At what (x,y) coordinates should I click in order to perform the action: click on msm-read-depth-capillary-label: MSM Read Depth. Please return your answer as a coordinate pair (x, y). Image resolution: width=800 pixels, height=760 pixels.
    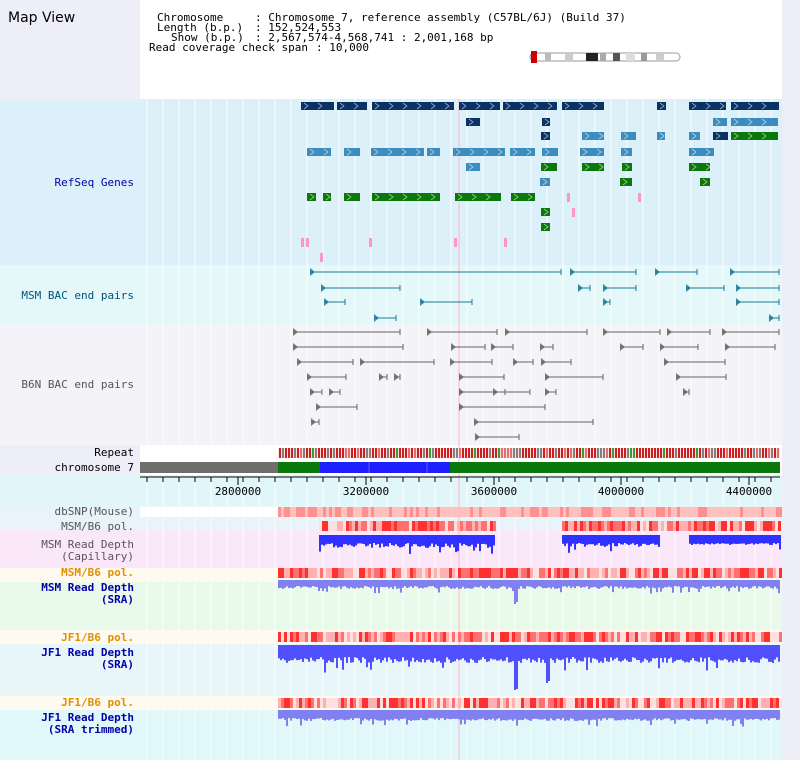
    Looking at the image, I should click on (87, 544).